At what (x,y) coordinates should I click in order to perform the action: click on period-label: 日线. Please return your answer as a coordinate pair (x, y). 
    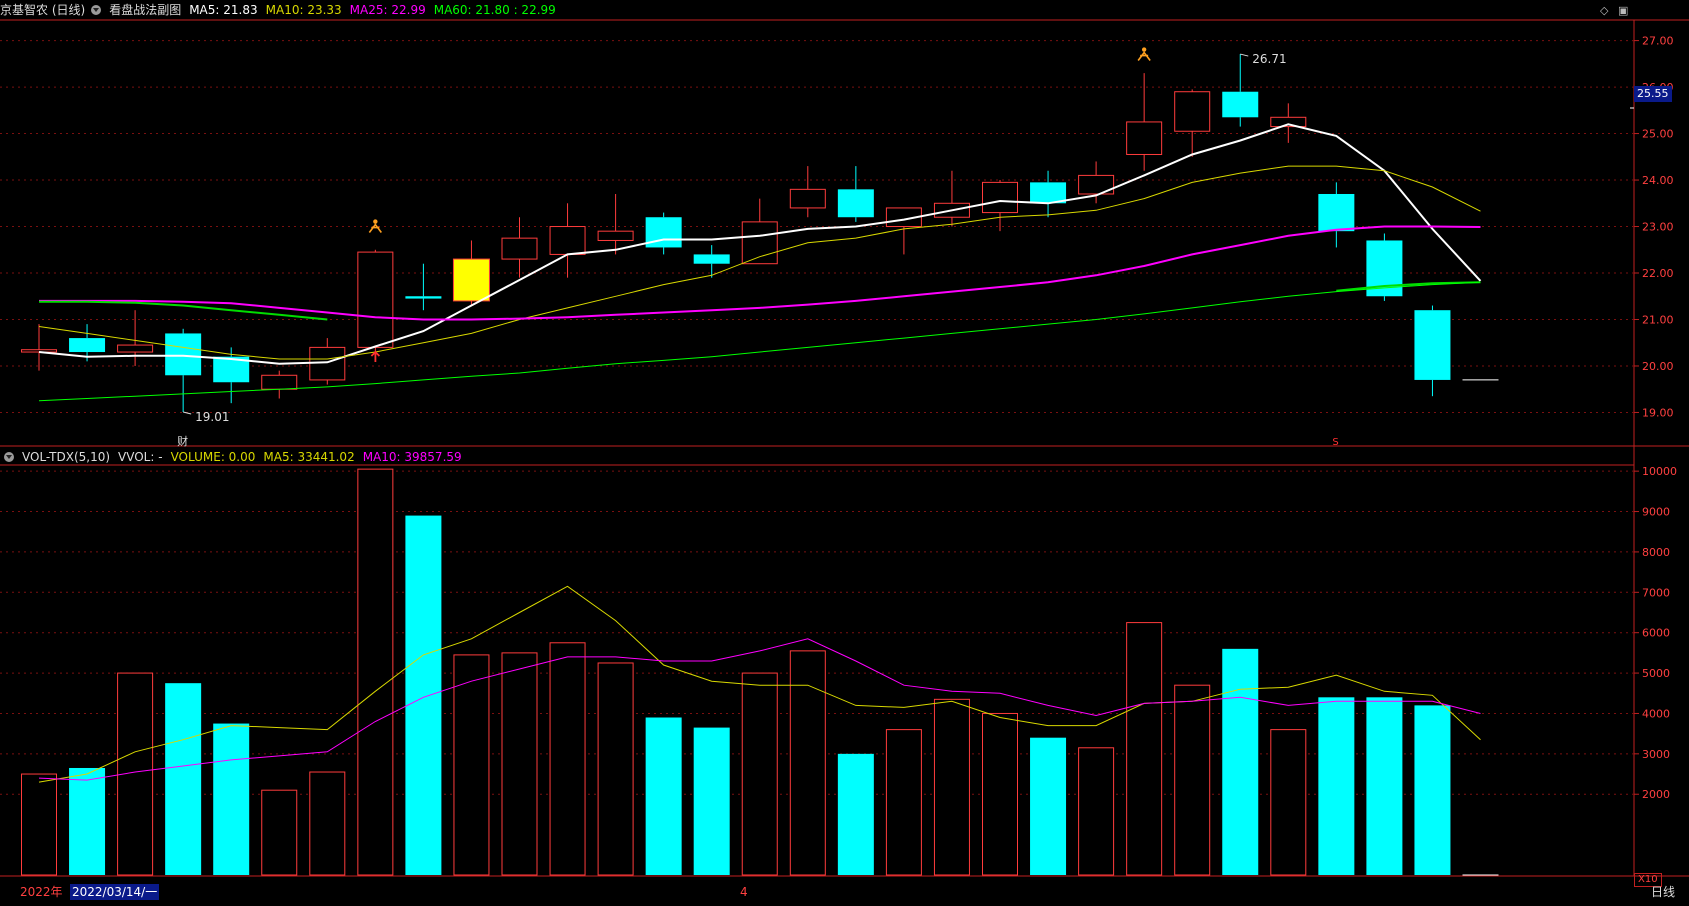
    Looking at the image, I should click on (1663, 892).